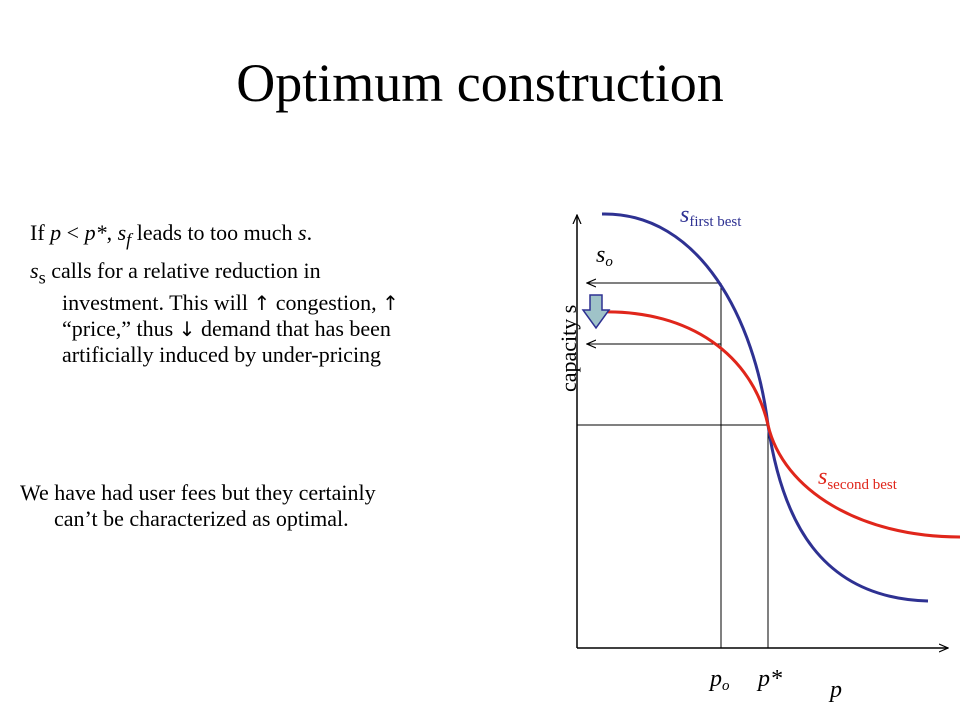 The width and height of the screenshot is (960, 720). Describe the element at coordinates (769, 679) in the screenshot. I see `label-p-star: p*` at that location.